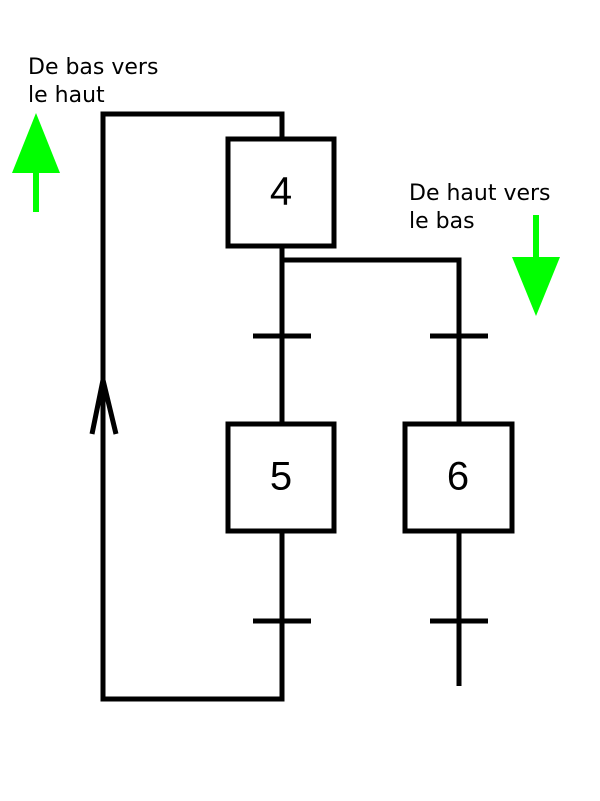 Image resolution: width=600 pixels, height=801 pixels. What do you see at coordinates (442, 221) in the screenshot?
I see `annotation-down-line2: le bas` at bounding box center [442, 221].